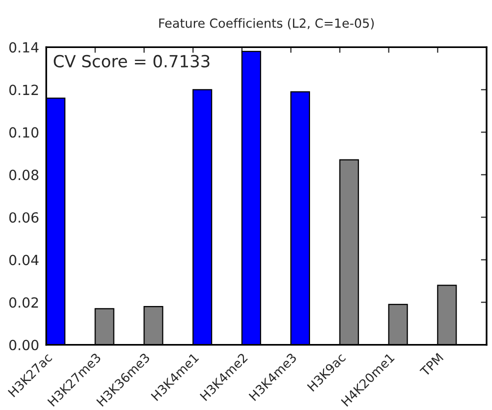 The image size is (492, 410). I want to click on y-tick-label: 0.10, so click(23, 132).